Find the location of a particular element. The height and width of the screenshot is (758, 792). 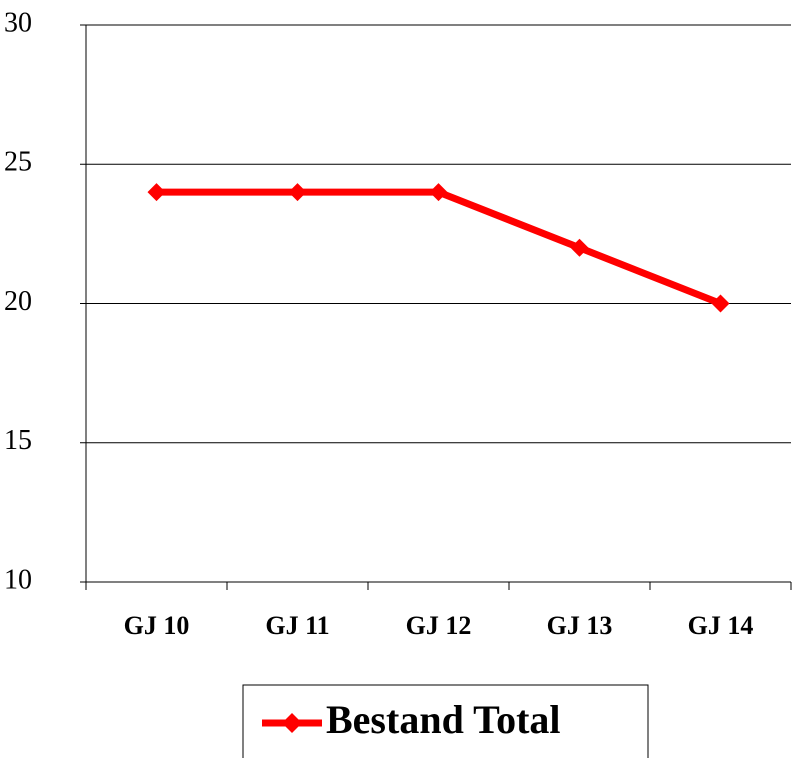

legend-label: Bestand Total is located at coordinates (443, 719).